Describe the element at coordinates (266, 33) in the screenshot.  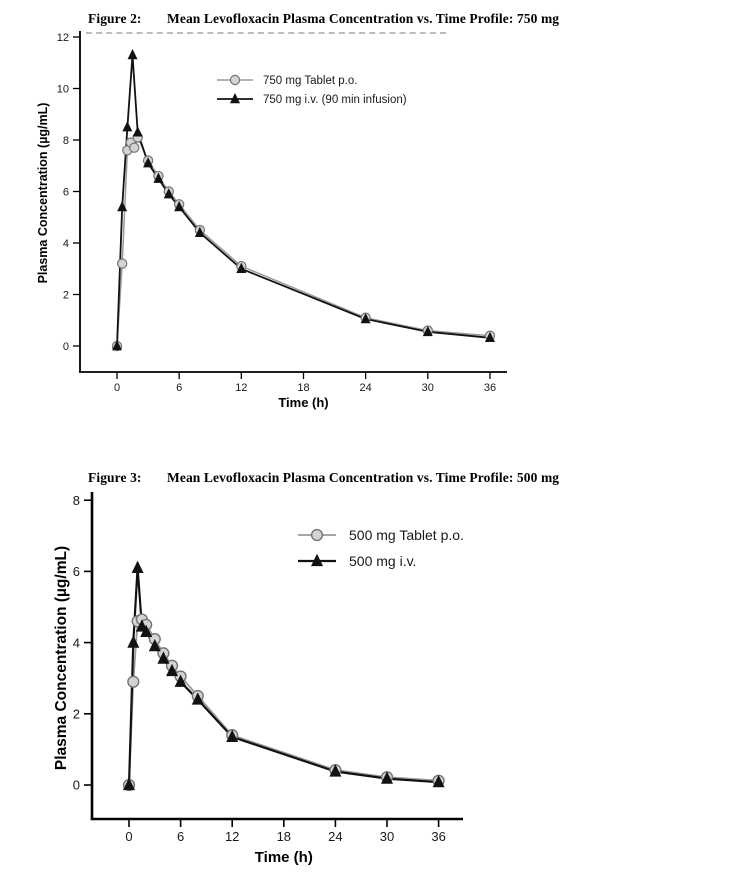
I see `title-dashed-underline-artifact` at that location.